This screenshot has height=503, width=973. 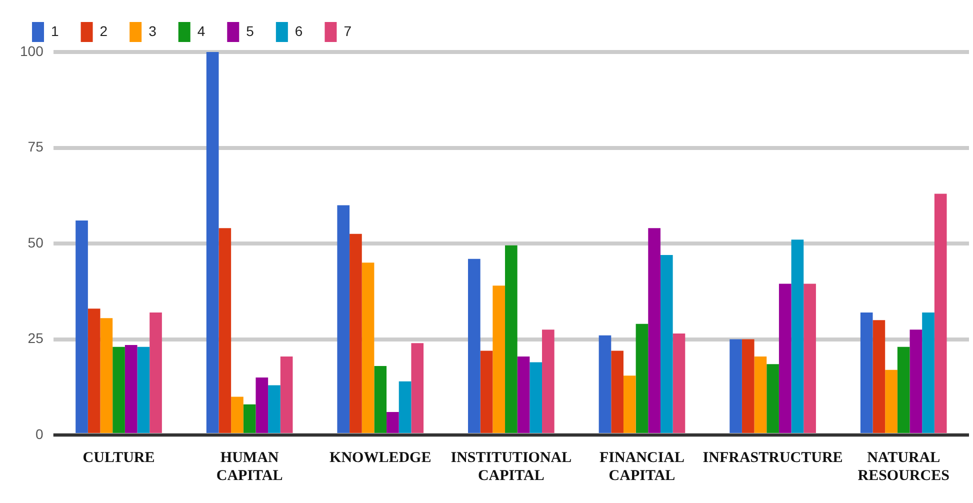 What do you see at coordinates (40, 434) in the screenshot?
I see `y-tick-label: 0` at bounding box center [40, 434].